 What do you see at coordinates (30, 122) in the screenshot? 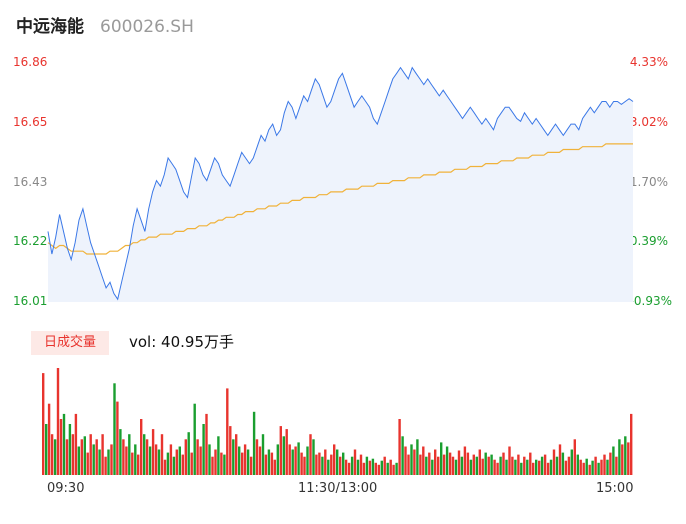
I see `price-tick-left-1: 16.65` at bounding box center [30, 122].